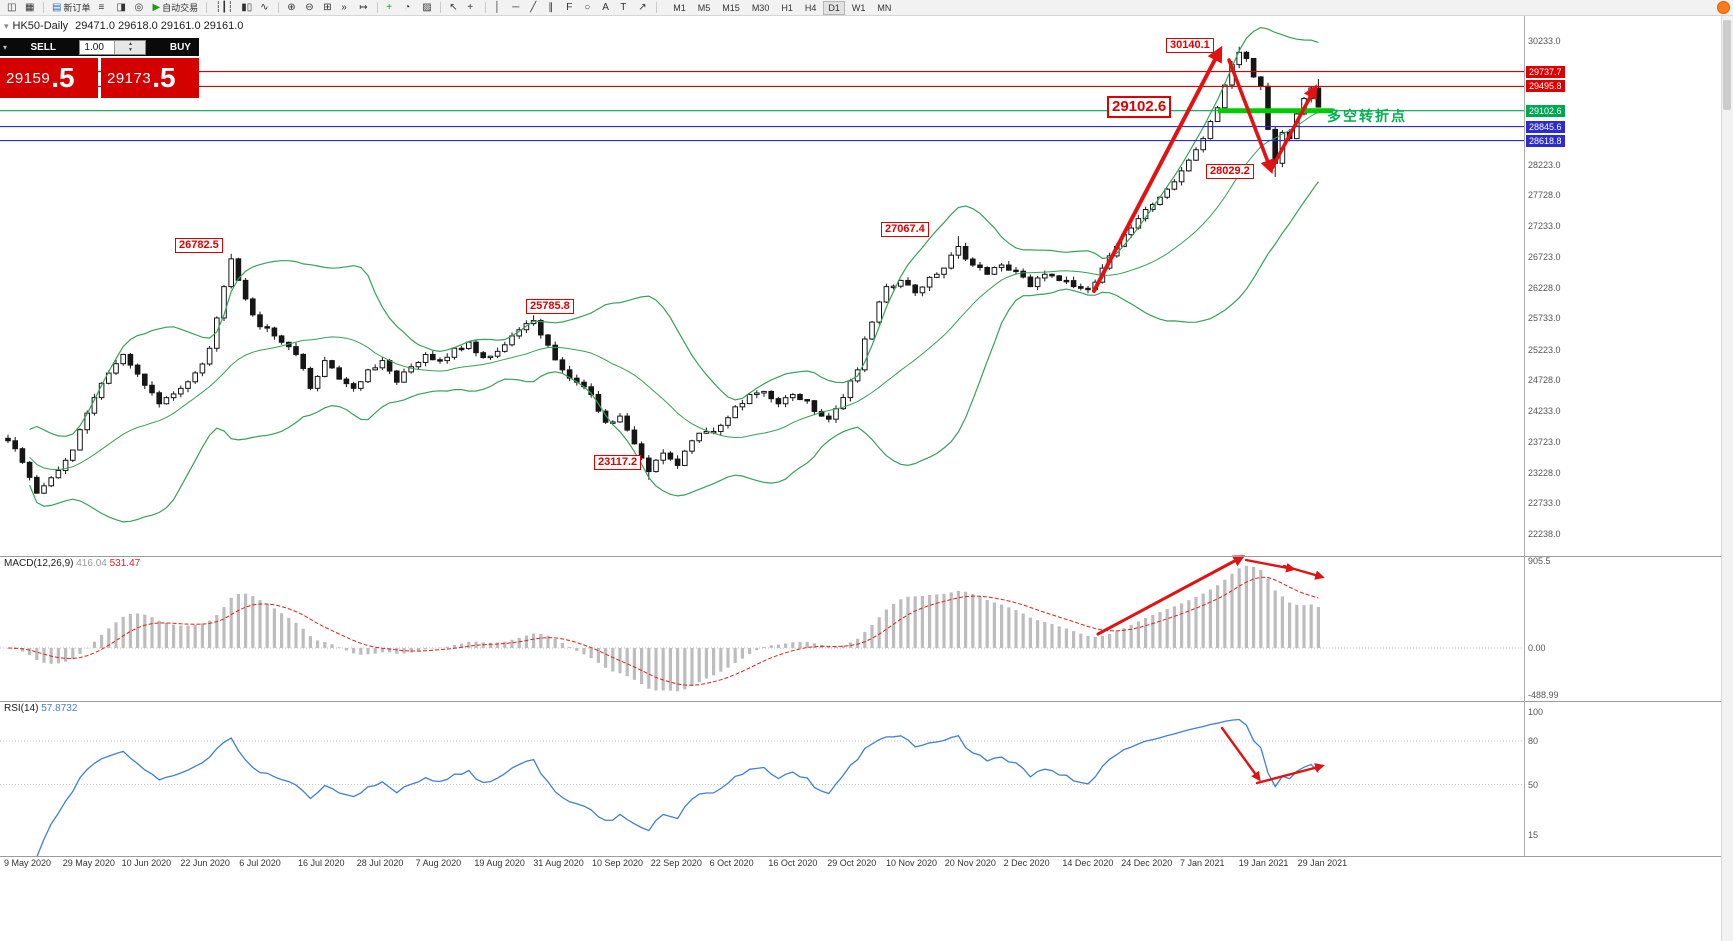  Describe the element at coordinates (1545, 110) in the screenshot. I see `price-tag: 29102.6` at that location.